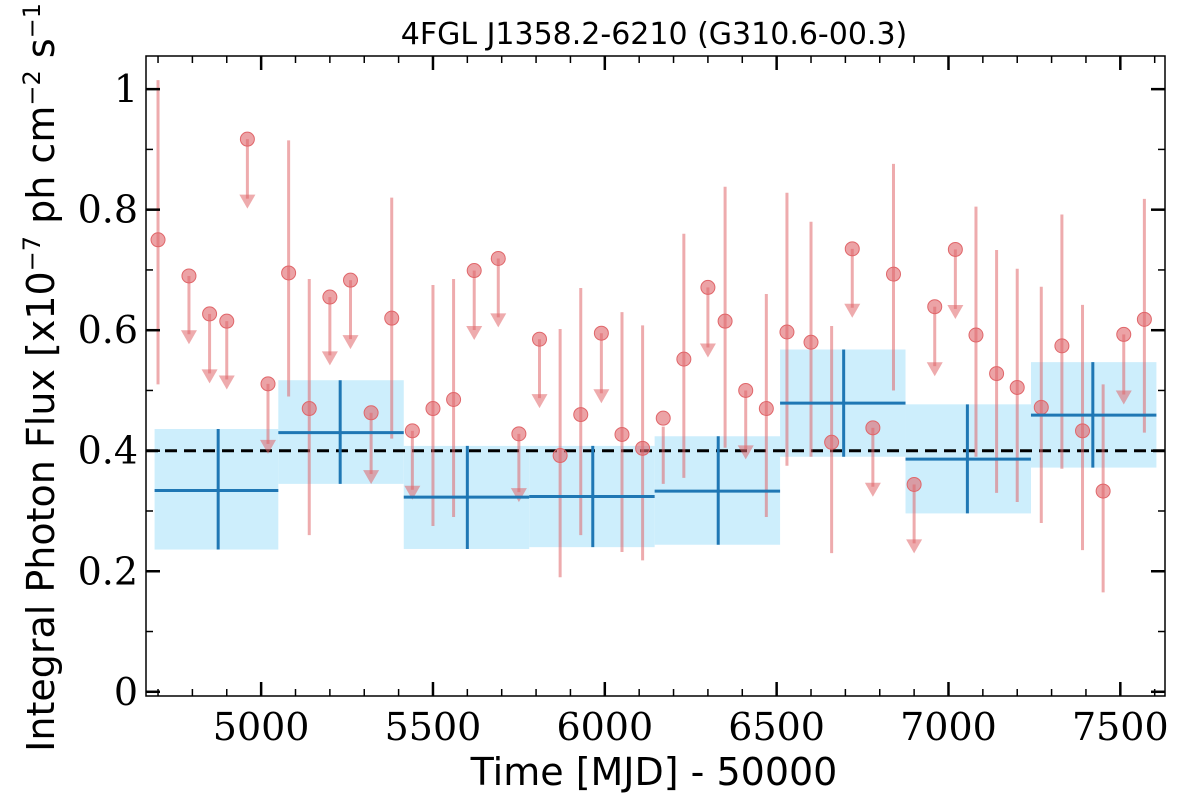 The height and width of the screenshot is (800, 1200). What do you see at coordinates (654, 34) in the screenshot?
I see `chart-title: 4FGL J1358.2-6210 (G310.6-00.3)` at bounding box center [654, 34].